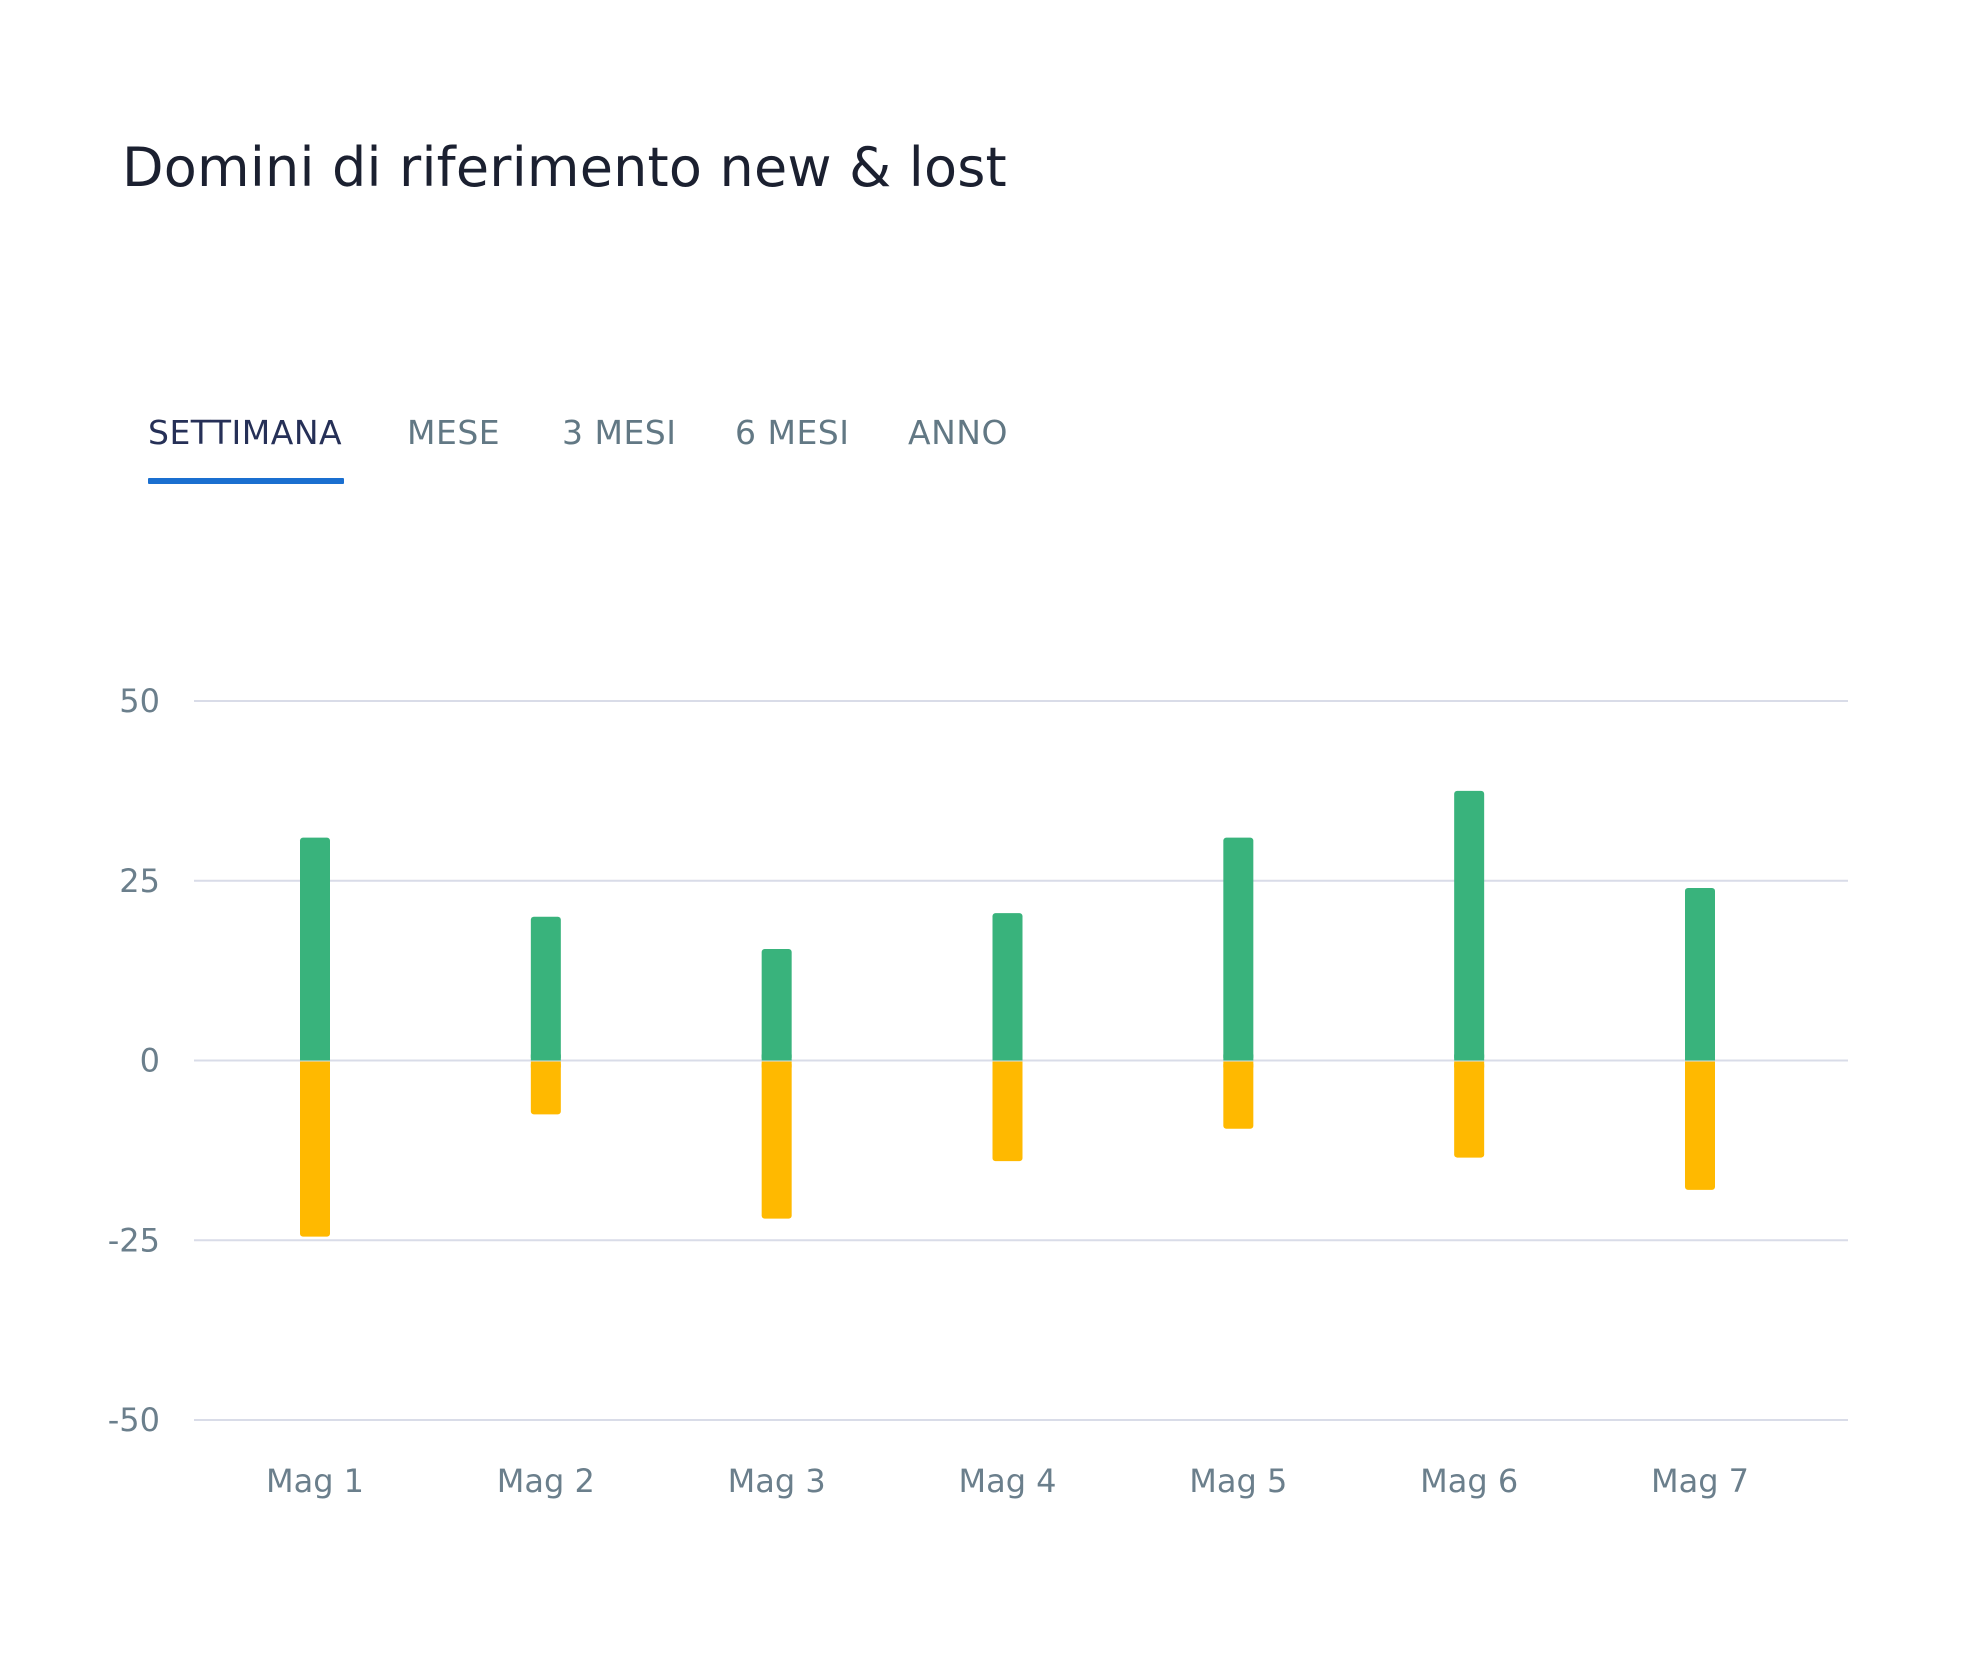 Image resolution: width=1977 pixels, height=1668 pixels. Describe the element at coordinates (564, 167) in the screenshot. I see `chart-title: Domini di riferimento new & lost` at that location.